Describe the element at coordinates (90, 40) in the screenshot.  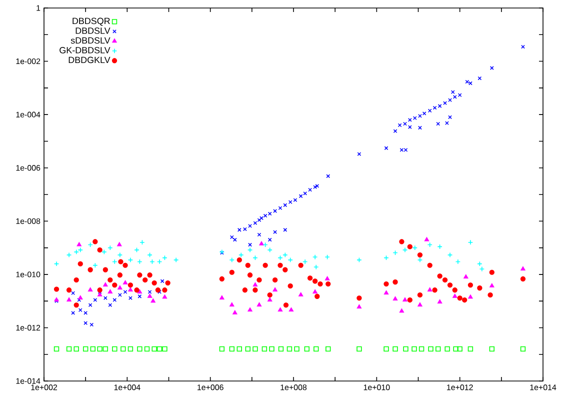
I see `legend-label: sDBDSLV` at that location.